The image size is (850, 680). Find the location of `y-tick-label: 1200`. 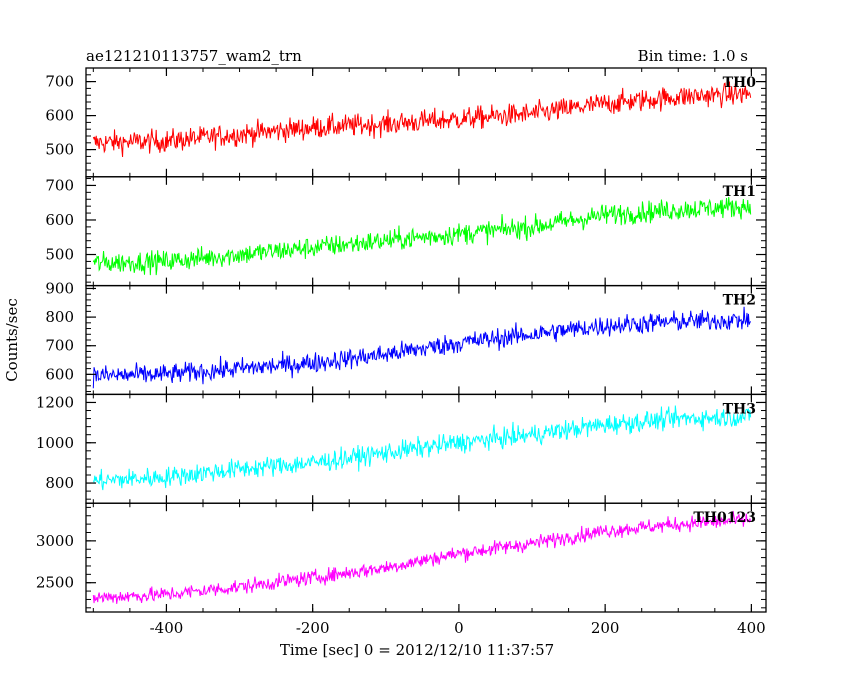

y-tick-label: 1200 is located at coordinates (55, 402).